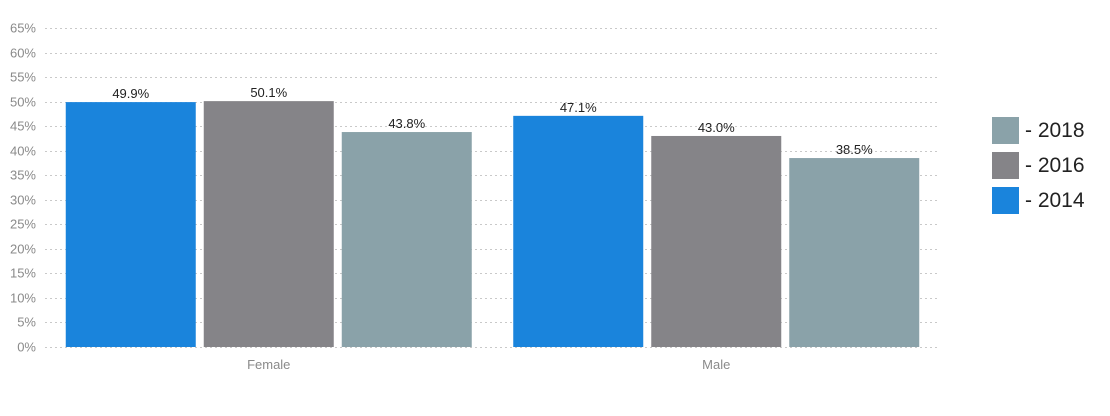  I want to click on legend-item-2016: - 2016, so click(1038, 165).